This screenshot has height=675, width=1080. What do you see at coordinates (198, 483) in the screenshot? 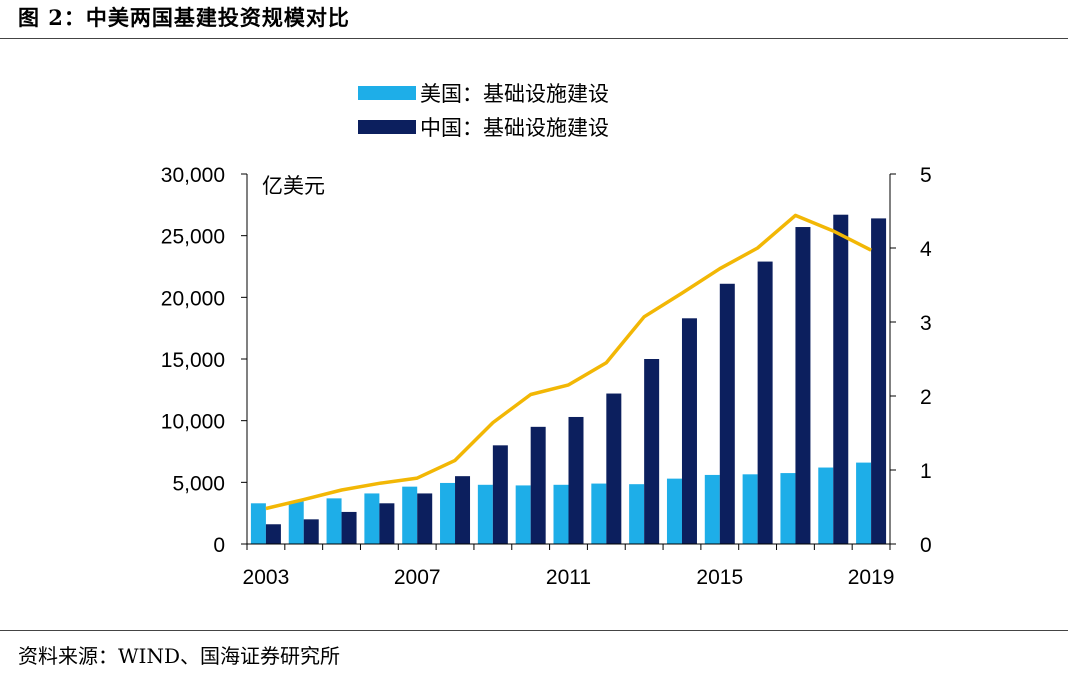
I see `left-tick-label: 5,000` at bounding box center [198, 483].